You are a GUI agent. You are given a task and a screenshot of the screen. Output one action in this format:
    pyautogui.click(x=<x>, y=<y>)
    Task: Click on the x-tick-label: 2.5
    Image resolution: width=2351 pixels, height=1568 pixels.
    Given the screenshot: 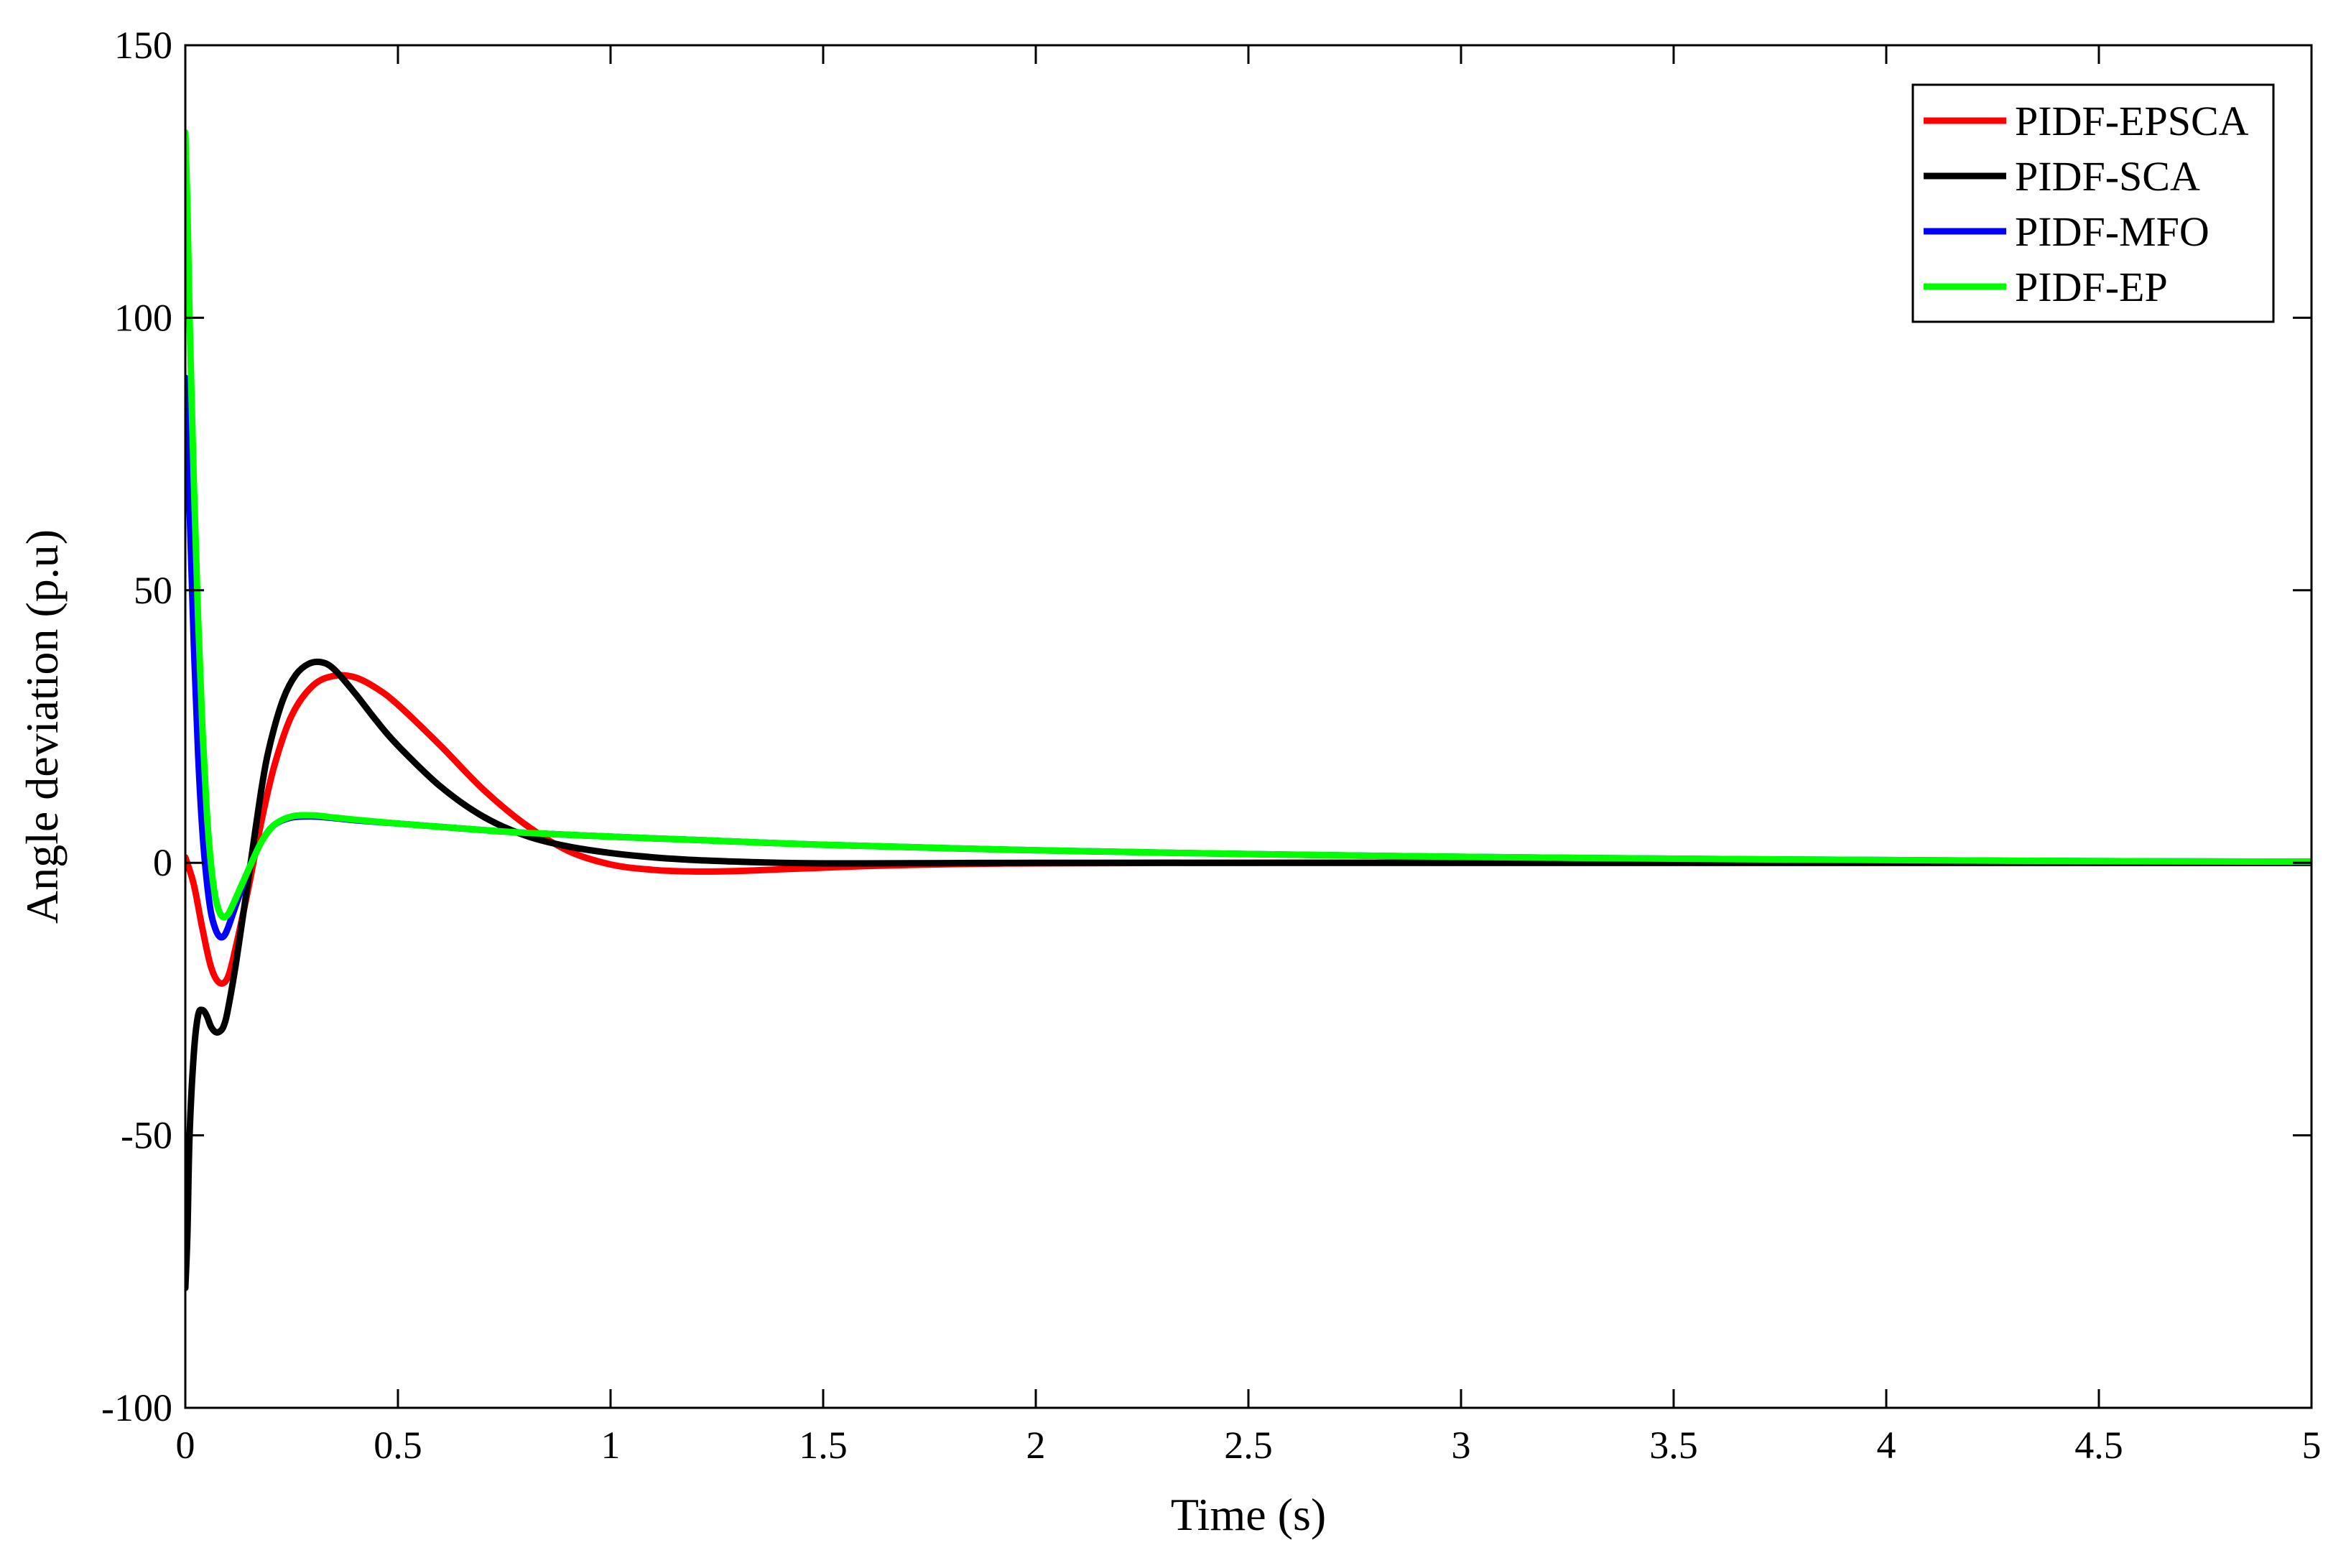 What is the action you would take?
    pyautogui.click(x=1248, y=1446)
    